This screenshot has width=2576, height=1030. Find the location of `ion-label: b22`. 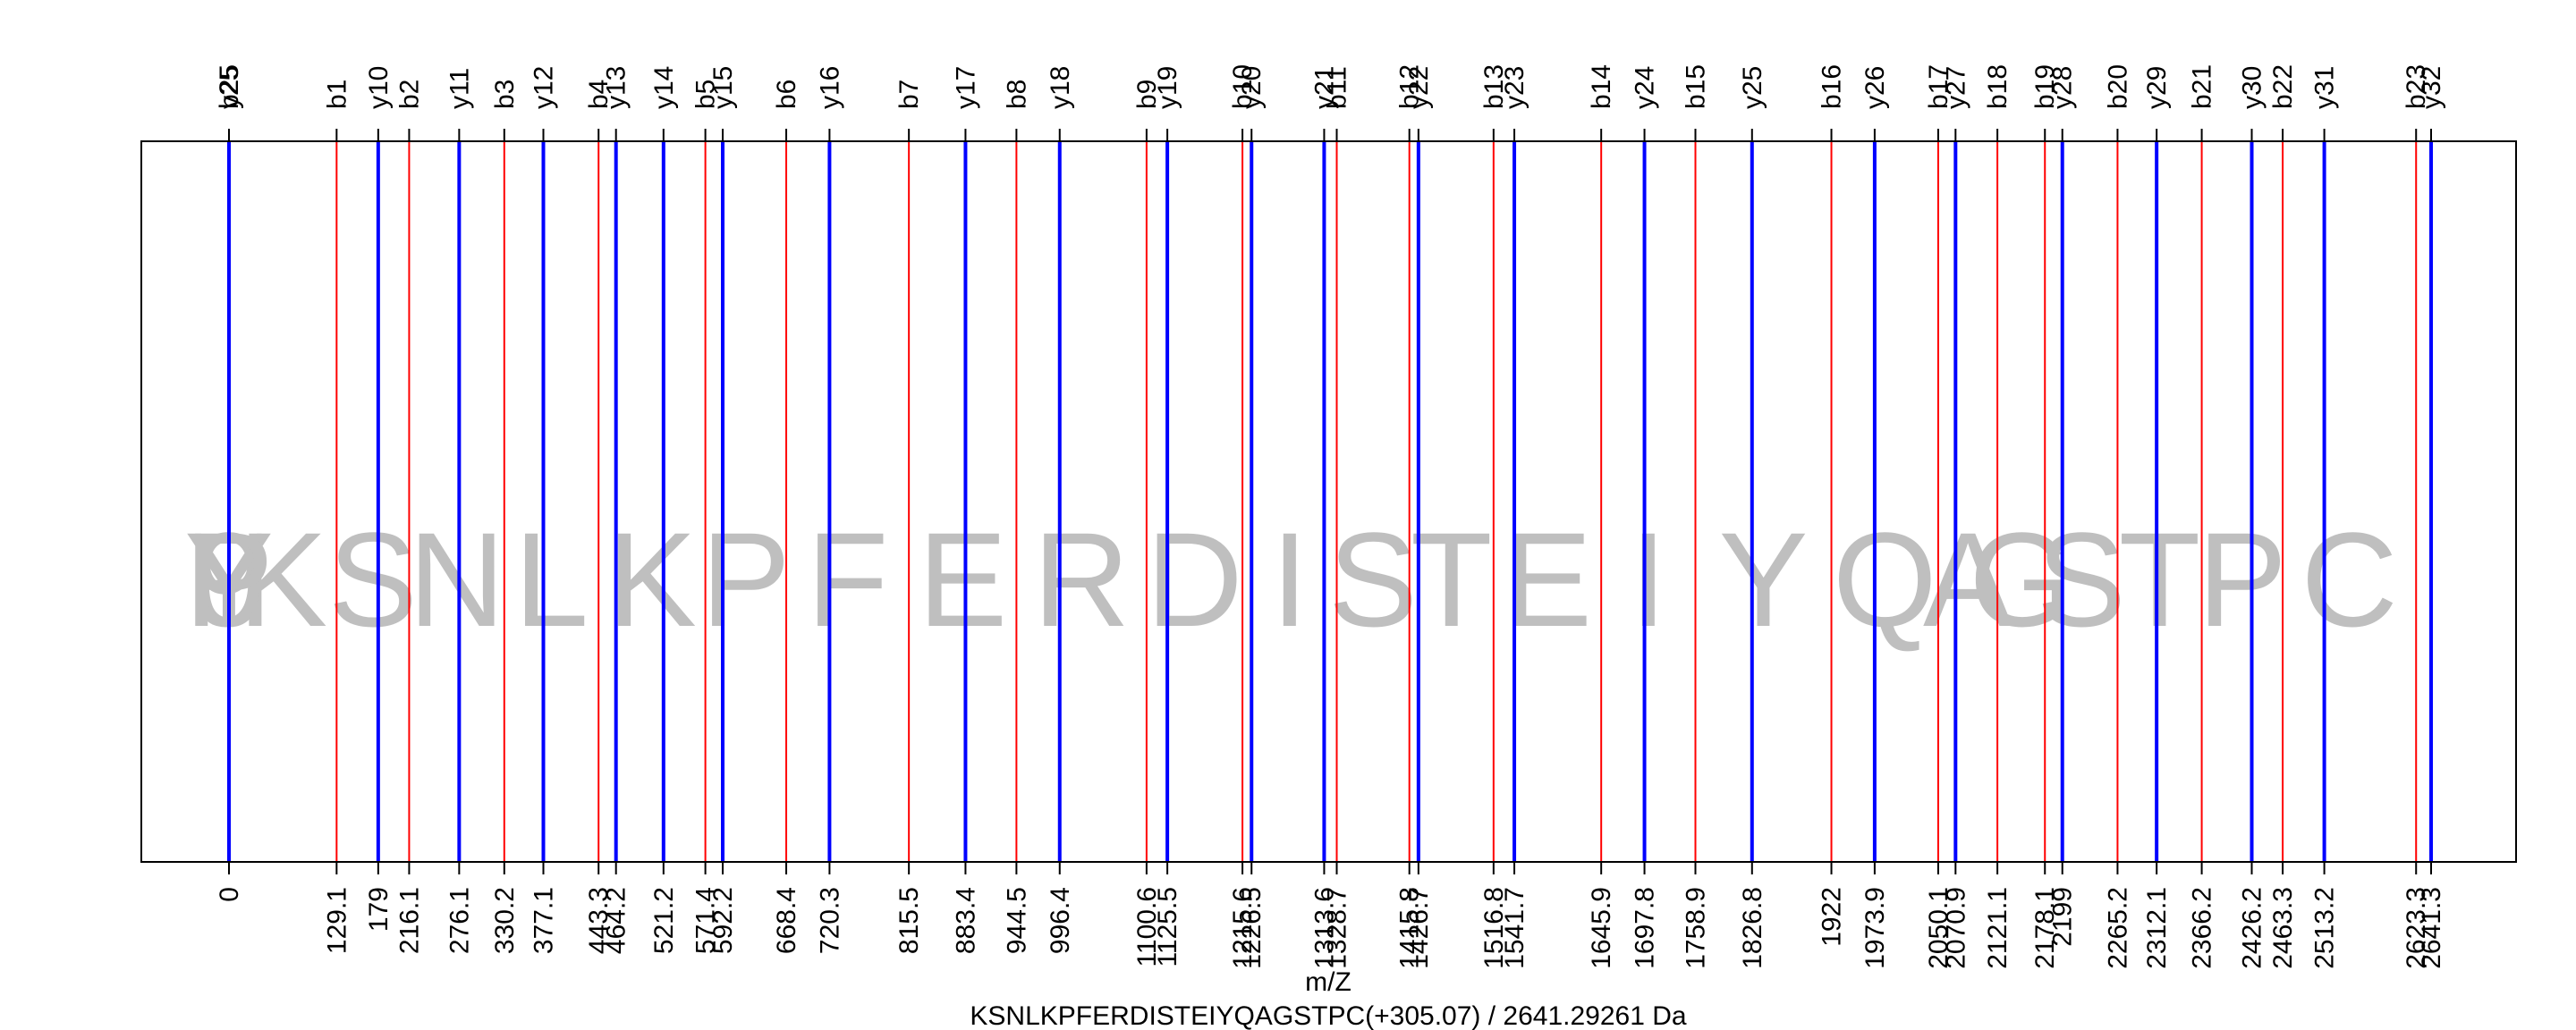

ion-label: b22 is located at coordinates (2283, 86).